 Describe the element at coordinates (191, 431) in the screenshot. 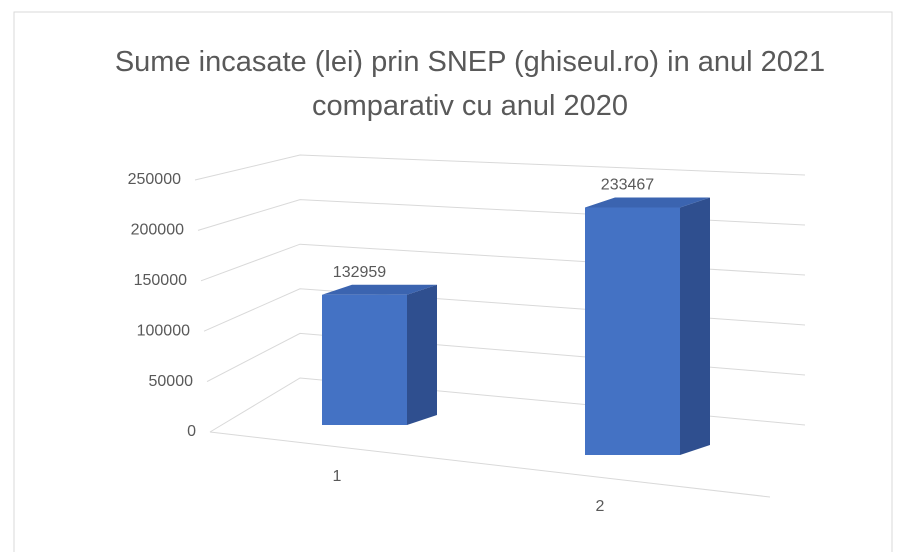

I see `y-tick-label: 0` at that location.